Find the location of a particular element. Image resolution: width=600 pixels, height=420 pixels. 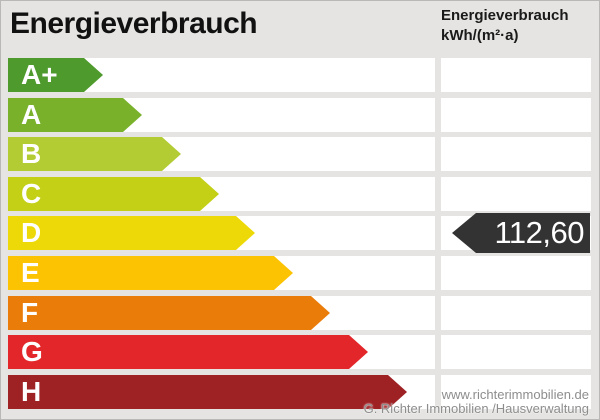

arrow-body: A+ is located at coordinates (46, 75).